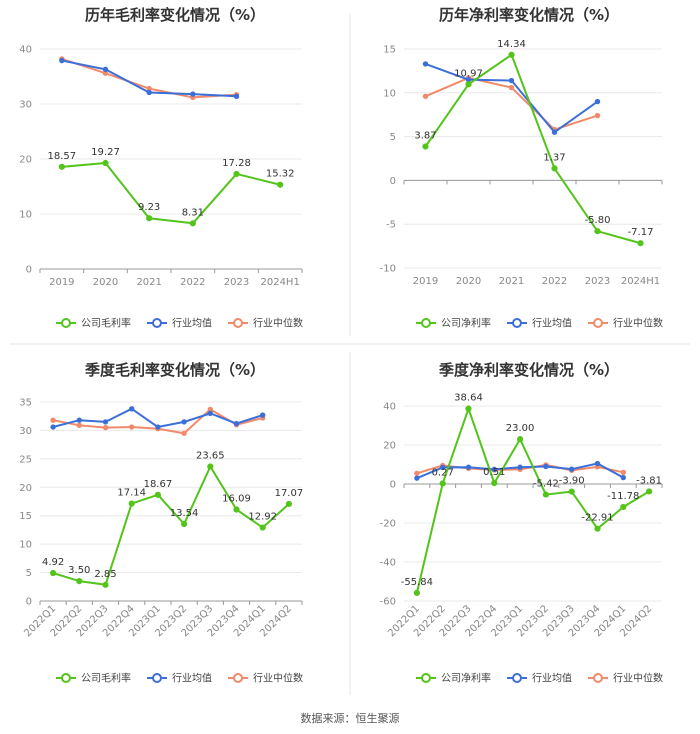 This screenshot has width=700, height=734. I want to click on annual-net-x-tick-label: 2021, so click(511, 281).